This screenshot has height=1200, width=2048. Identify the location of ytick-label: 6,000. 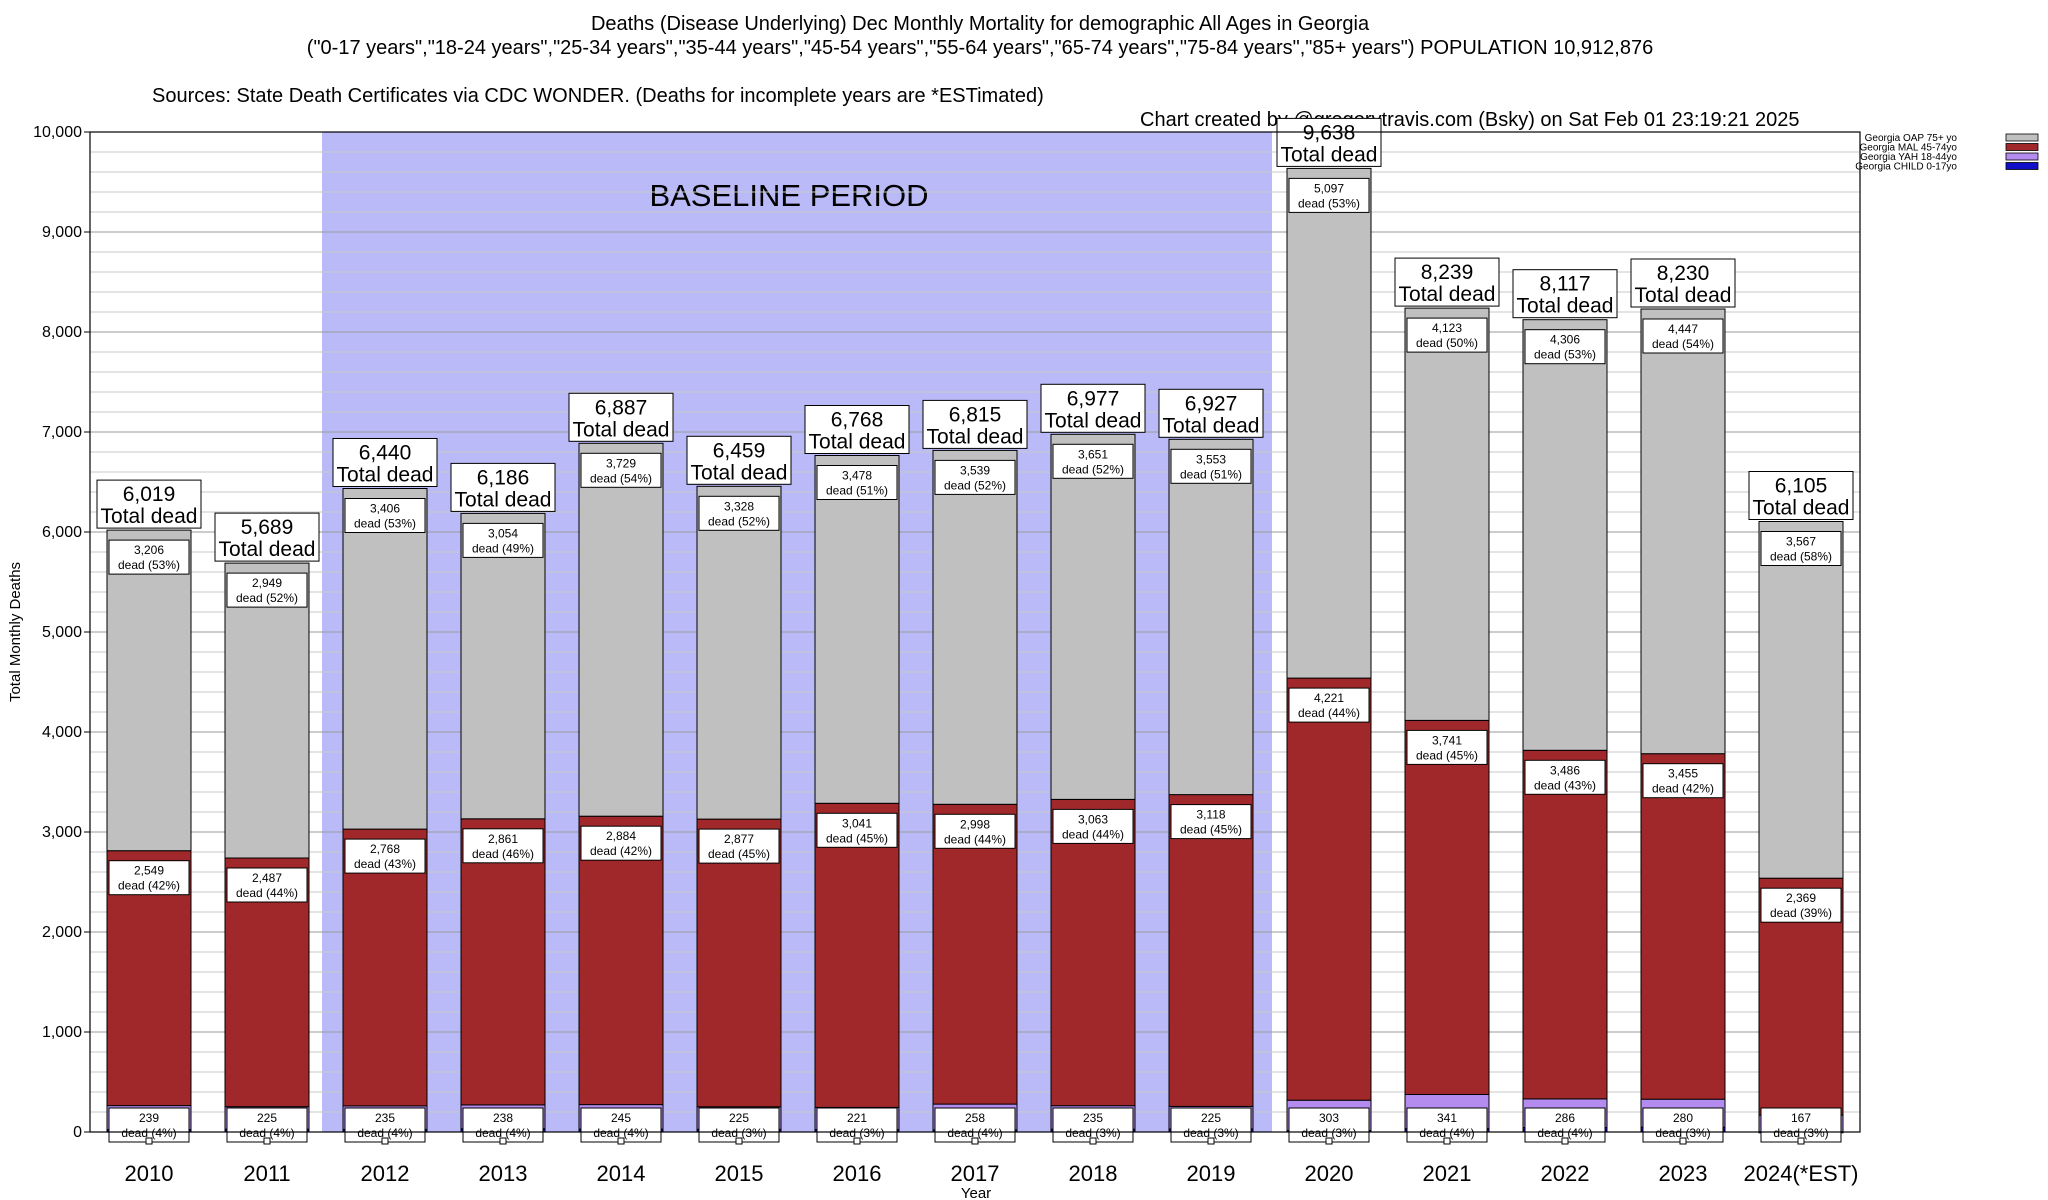
(62, 532).